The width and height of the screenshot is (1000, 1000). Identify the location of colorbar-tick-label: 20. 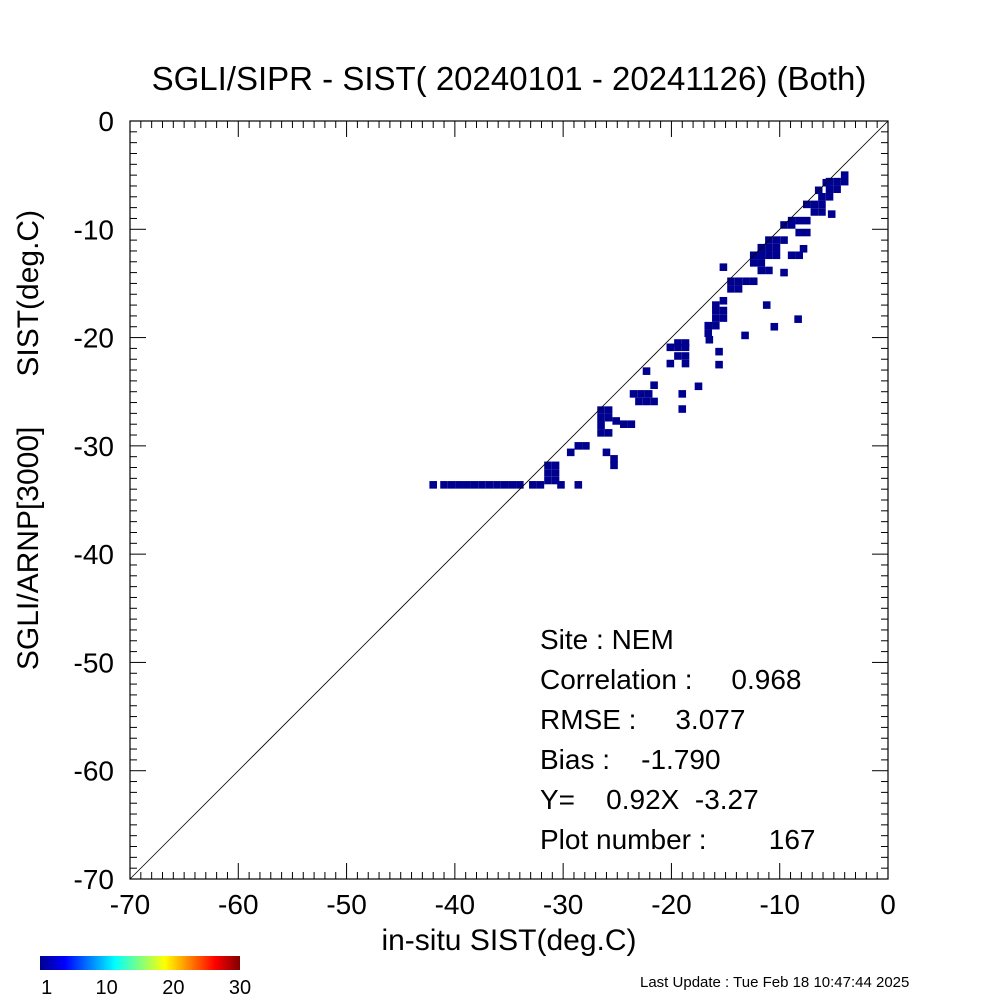
(173, 988).